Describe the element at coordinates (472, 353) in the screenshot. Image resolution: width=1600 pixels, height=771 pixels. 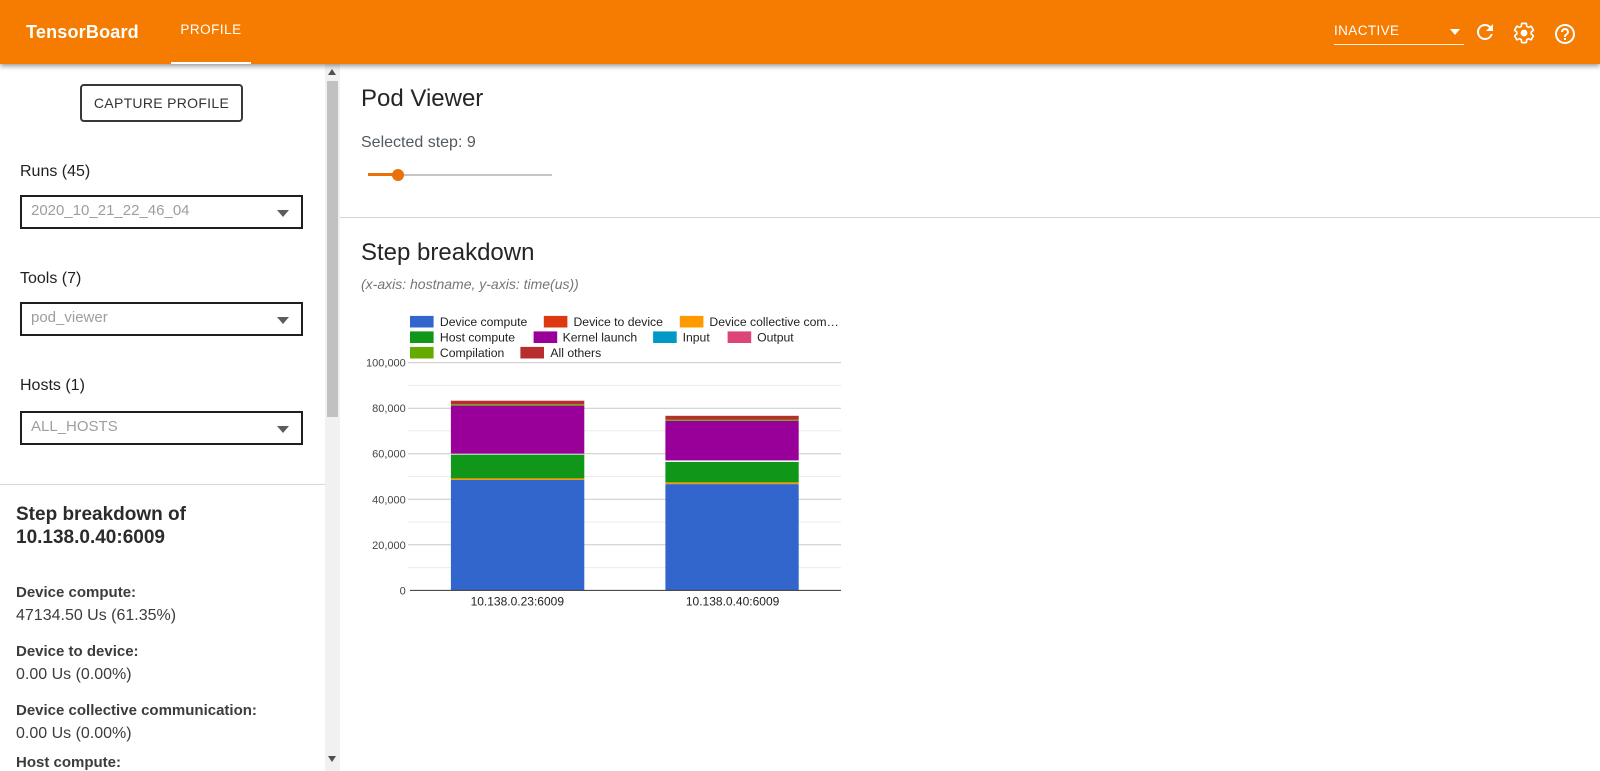
I see `svg-text: Compilation` at that location.